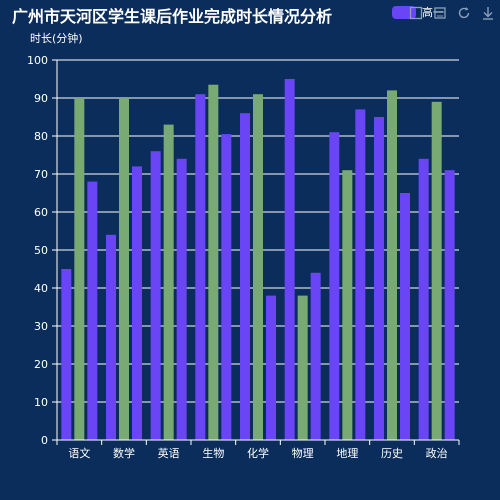  Describe the element at coordinates (423, 299) in the screenshot. I see `bar-政治-0` at that location.